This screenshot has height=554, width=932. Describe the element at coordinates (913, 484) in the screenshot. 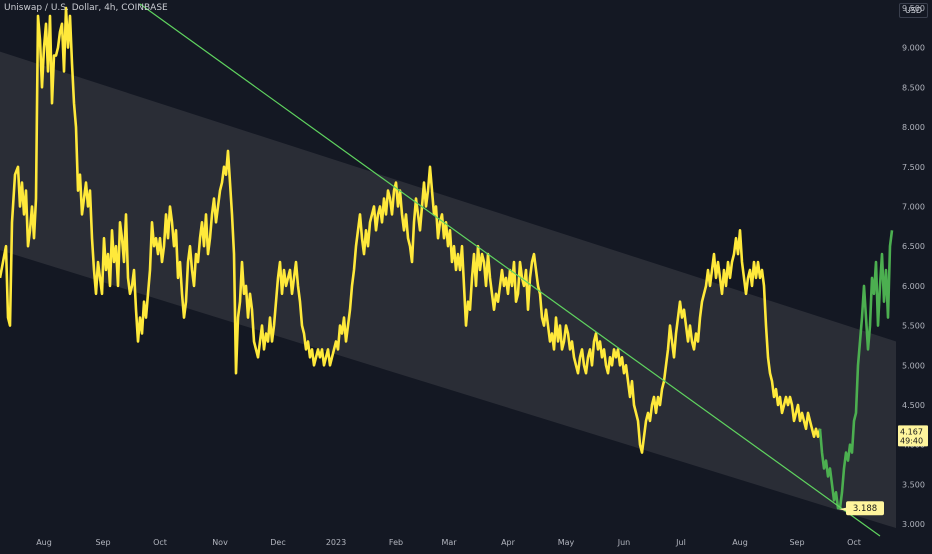

I see `y-tick-label: 3.500` at that location.